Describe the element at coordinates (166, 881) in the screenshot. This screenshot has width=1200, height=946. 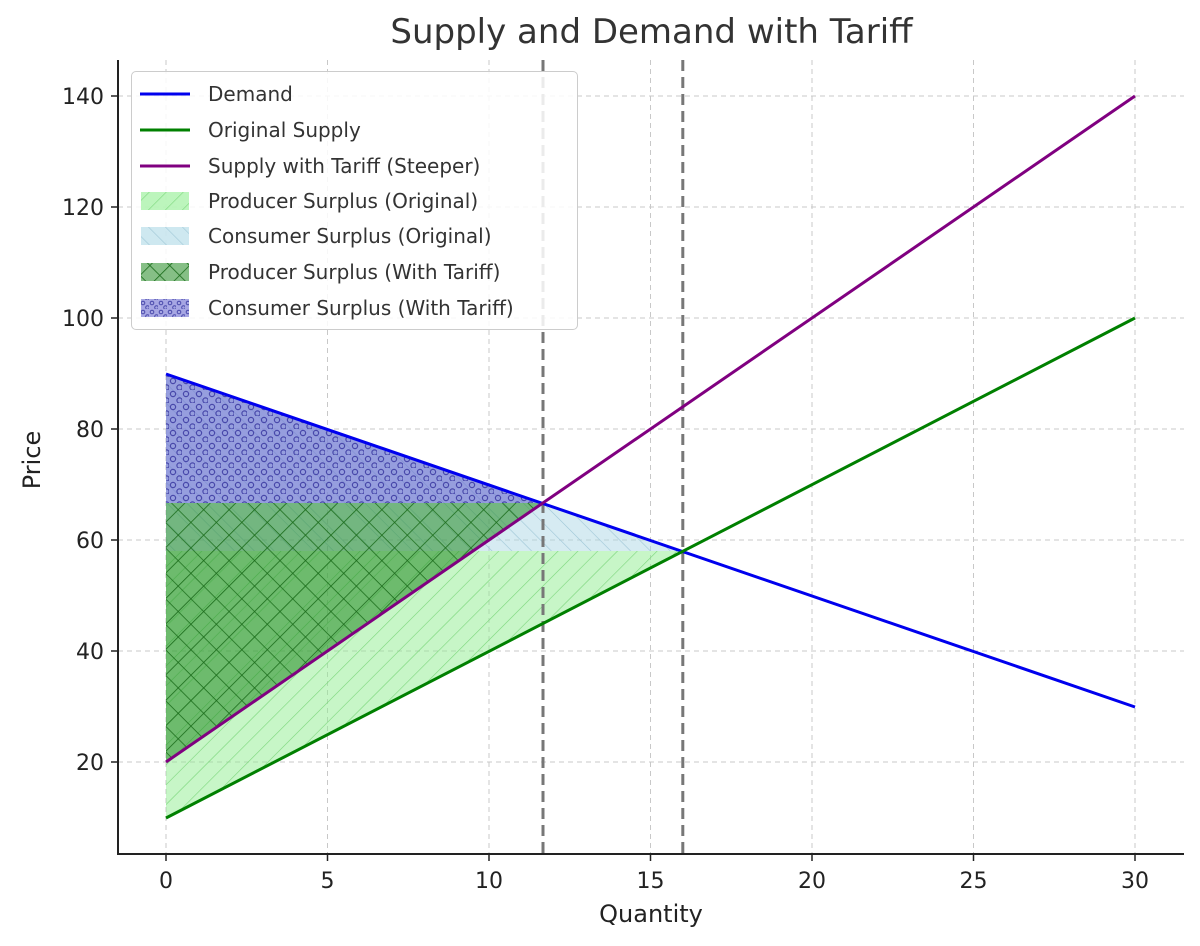
I see `x-tick-label: 0` at that location.